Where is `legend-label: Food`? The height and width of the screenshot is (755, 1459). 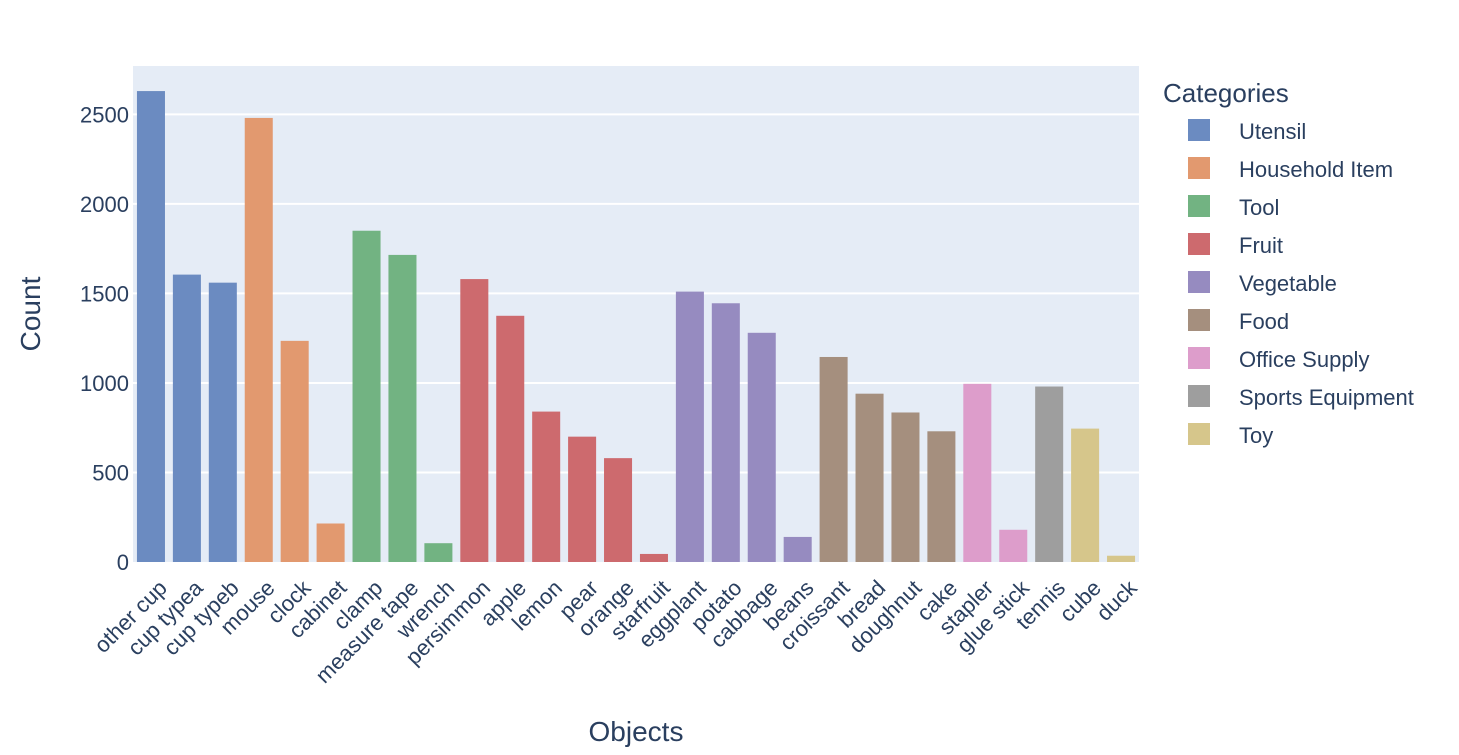 legend-label: Food is located at coordinates (1264, 321).